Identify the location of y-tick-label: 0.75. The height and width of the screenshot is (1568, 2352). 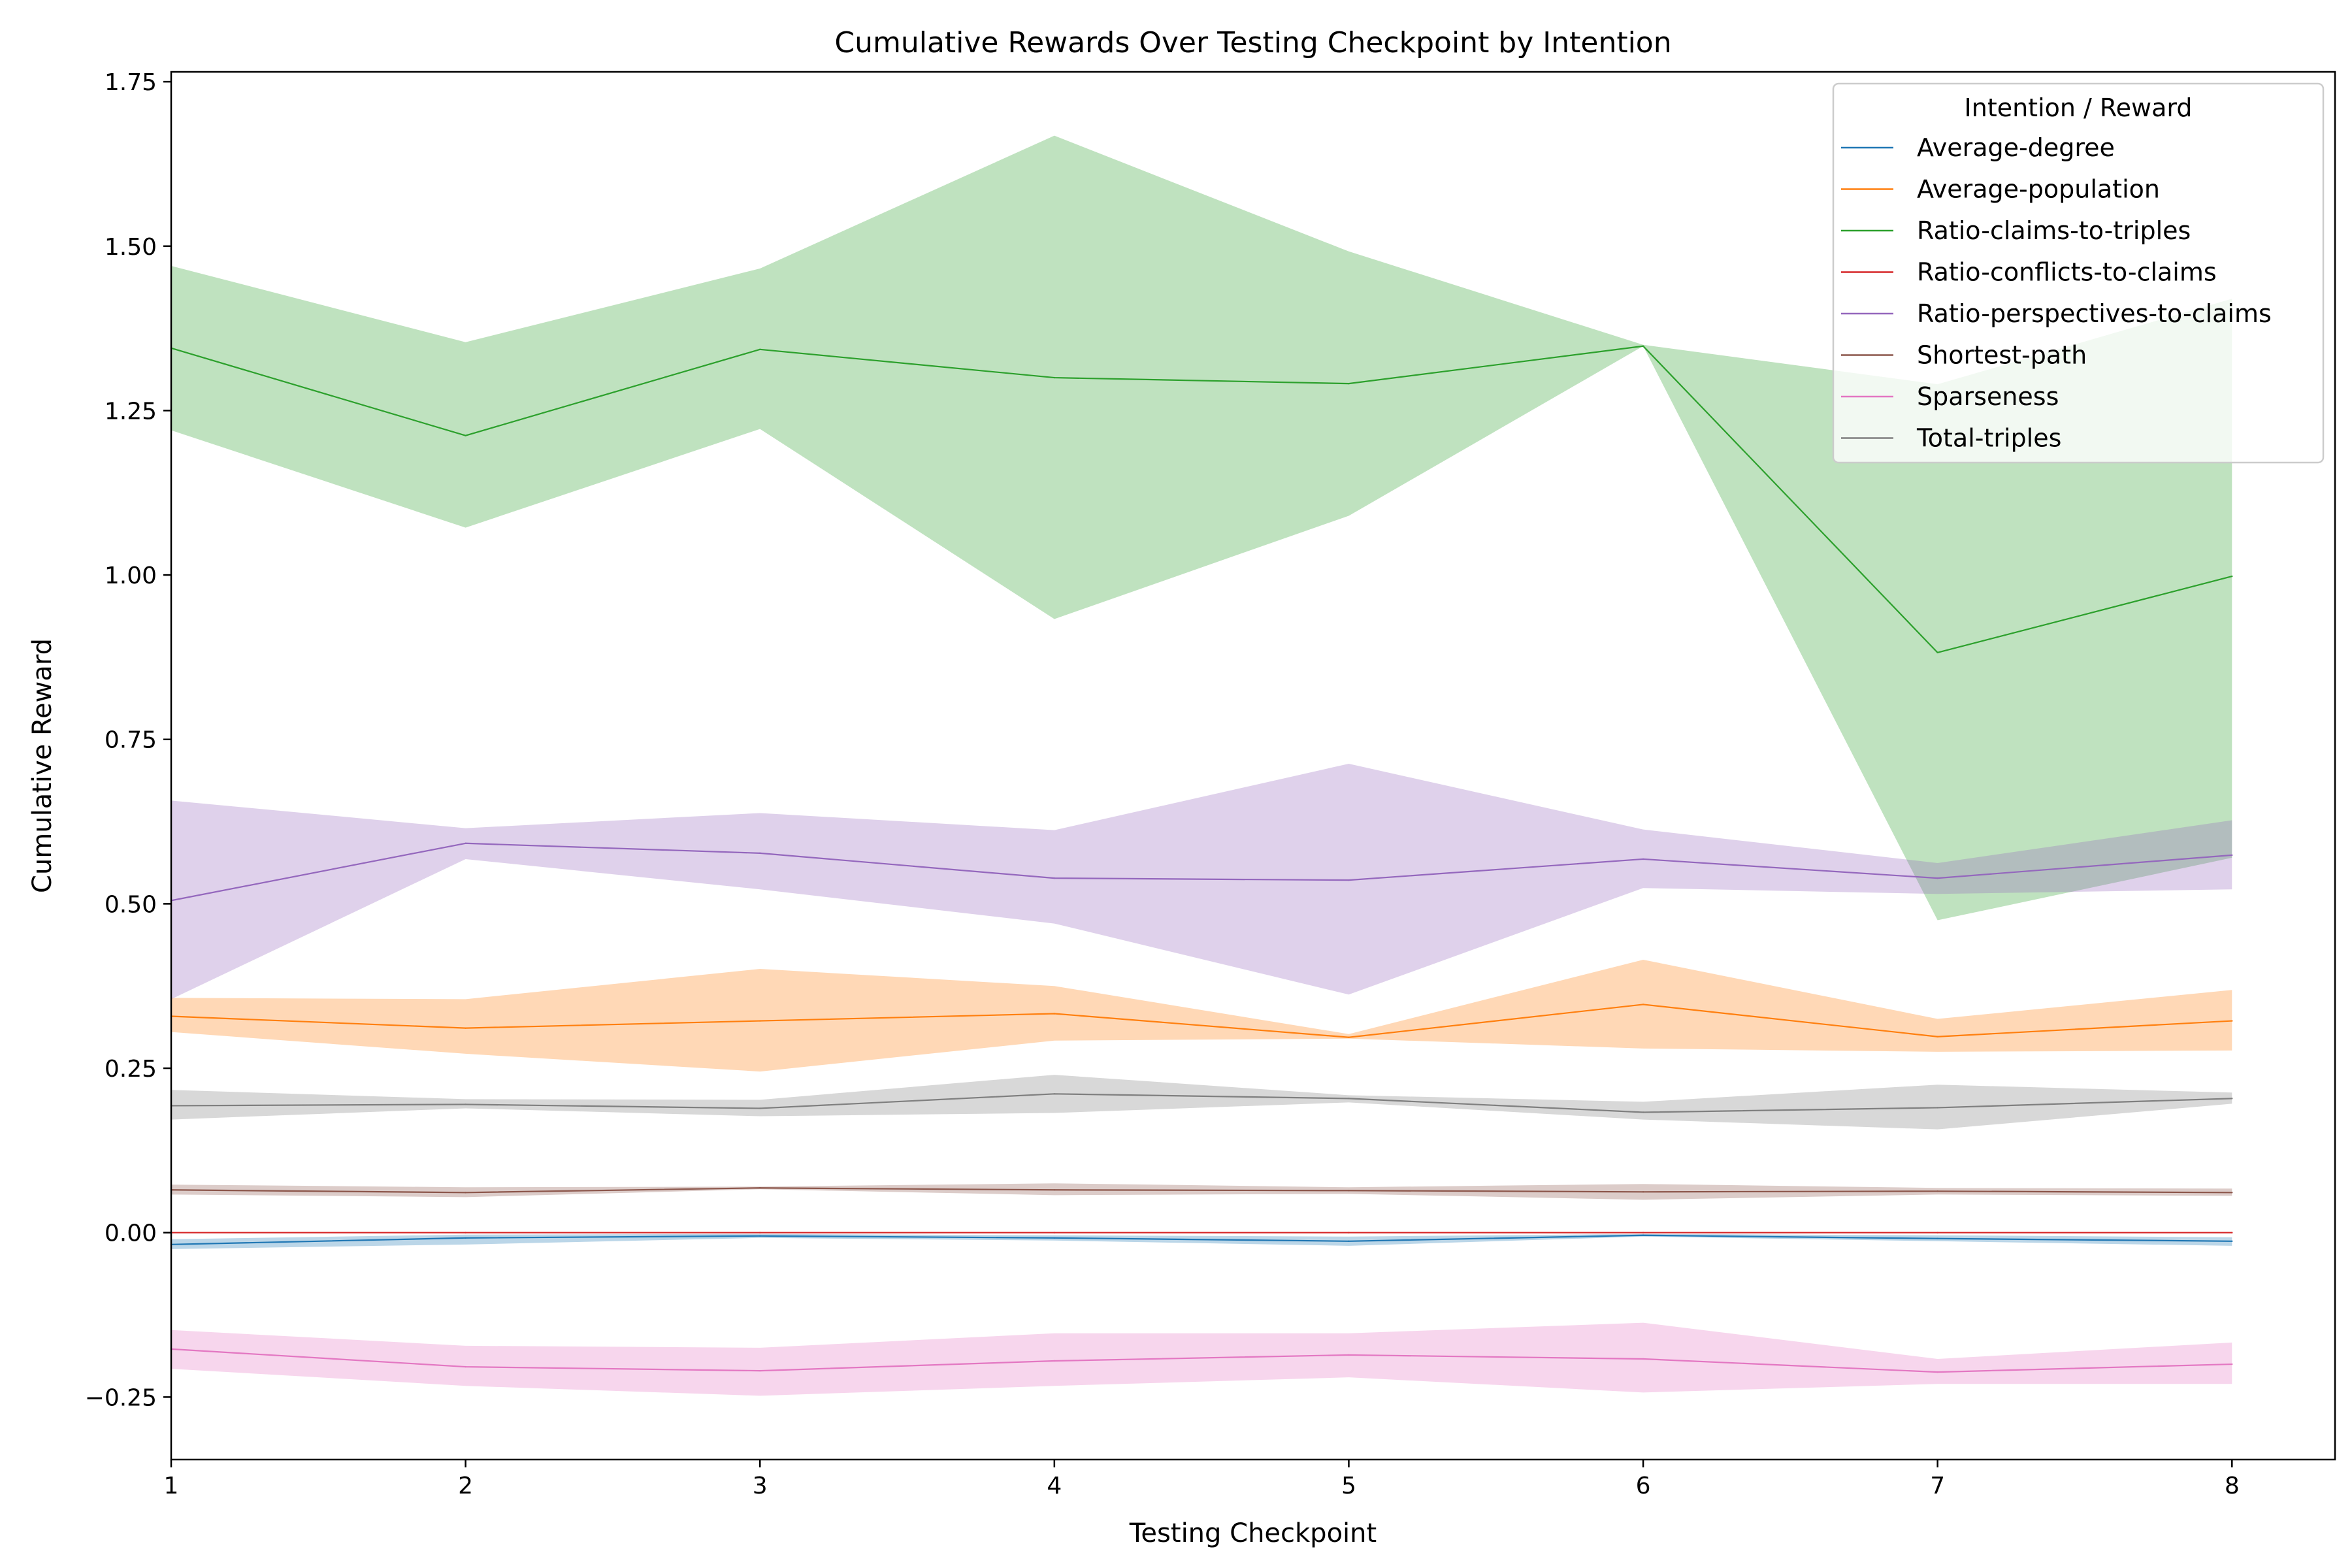
(131, 740).